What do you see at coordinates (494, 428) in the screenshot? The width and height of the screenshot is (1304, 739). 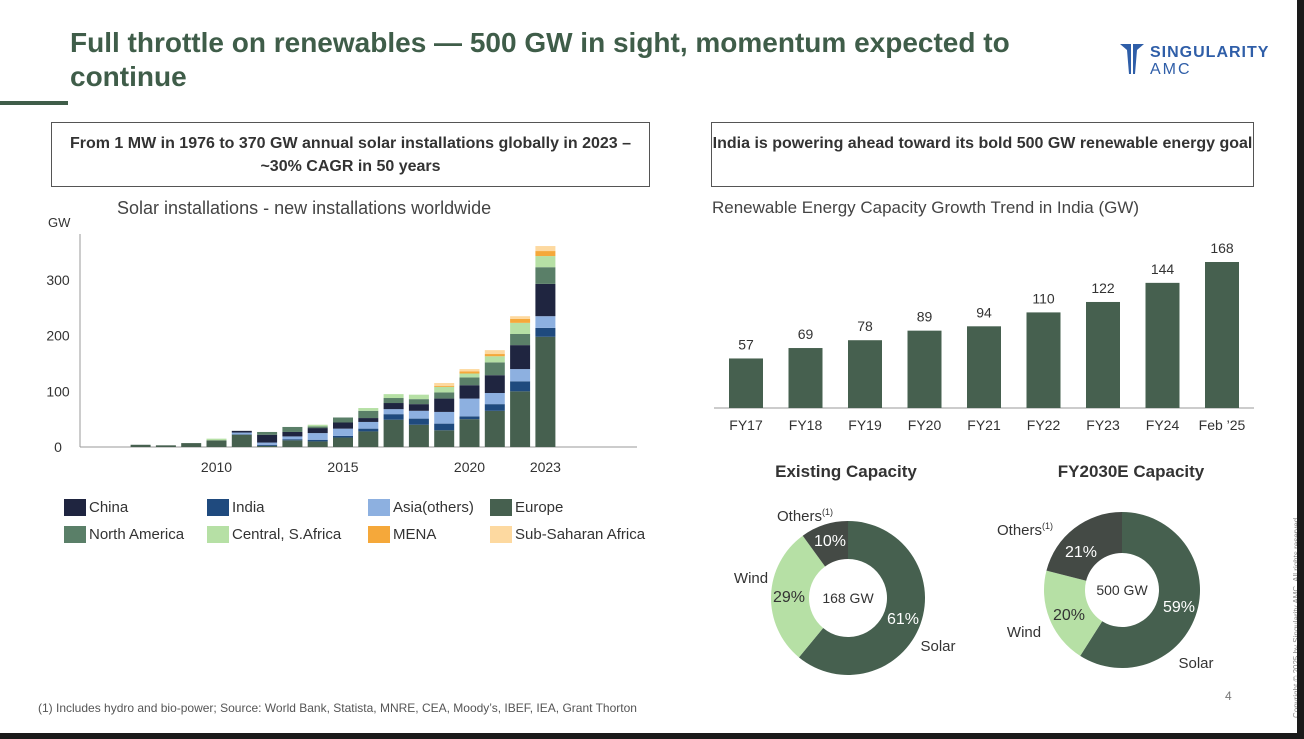 I see `bar-segment-europe-2021` at bounding box center [494, 428].